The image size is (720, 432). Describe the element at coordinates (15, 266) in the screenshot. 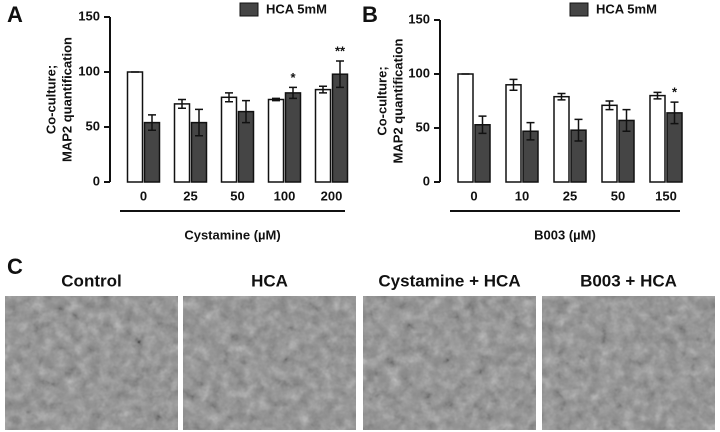

I see `panel-label: C` at that location.